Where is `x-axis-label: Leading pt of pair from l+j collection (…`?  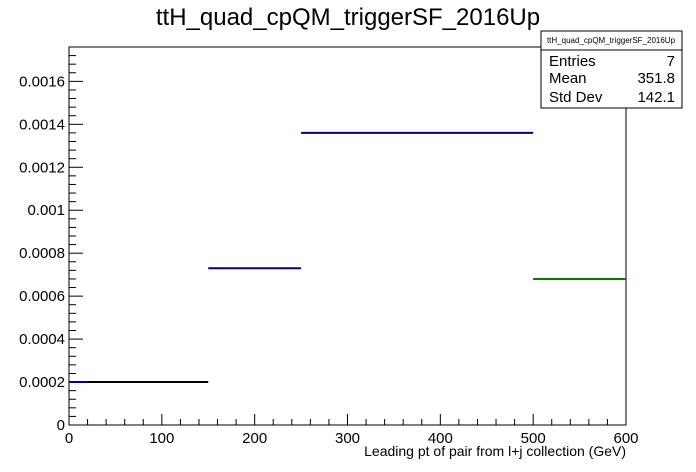 x-axis-label: Leading pt of pair from l+j collection (… is located at coordinates (495, 451).